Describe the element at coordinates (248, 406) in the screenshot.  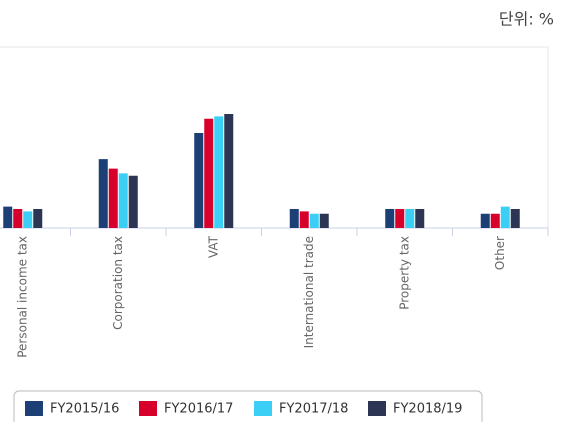
I see `legend-box` at that location.